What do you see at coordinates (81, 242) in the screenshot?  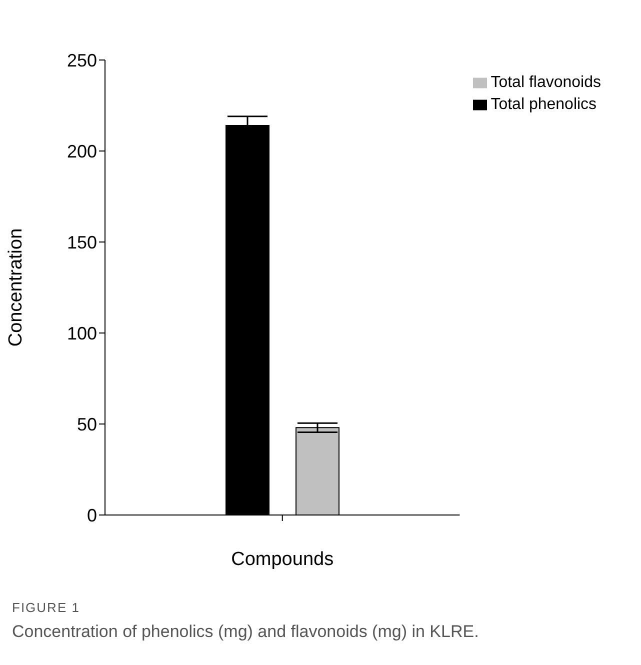 I see `y-tick-label: 150` at bounding box center [81, 242].